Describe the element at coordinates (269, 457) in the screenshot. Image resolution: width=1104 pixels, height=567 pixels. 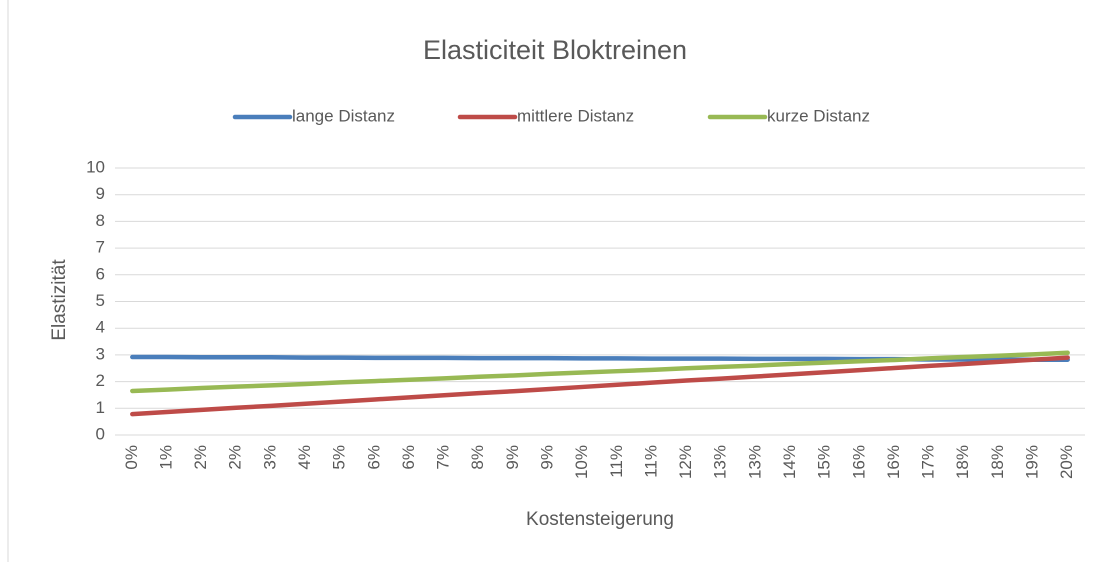
I see `x-tick-label: 3%` at that location.